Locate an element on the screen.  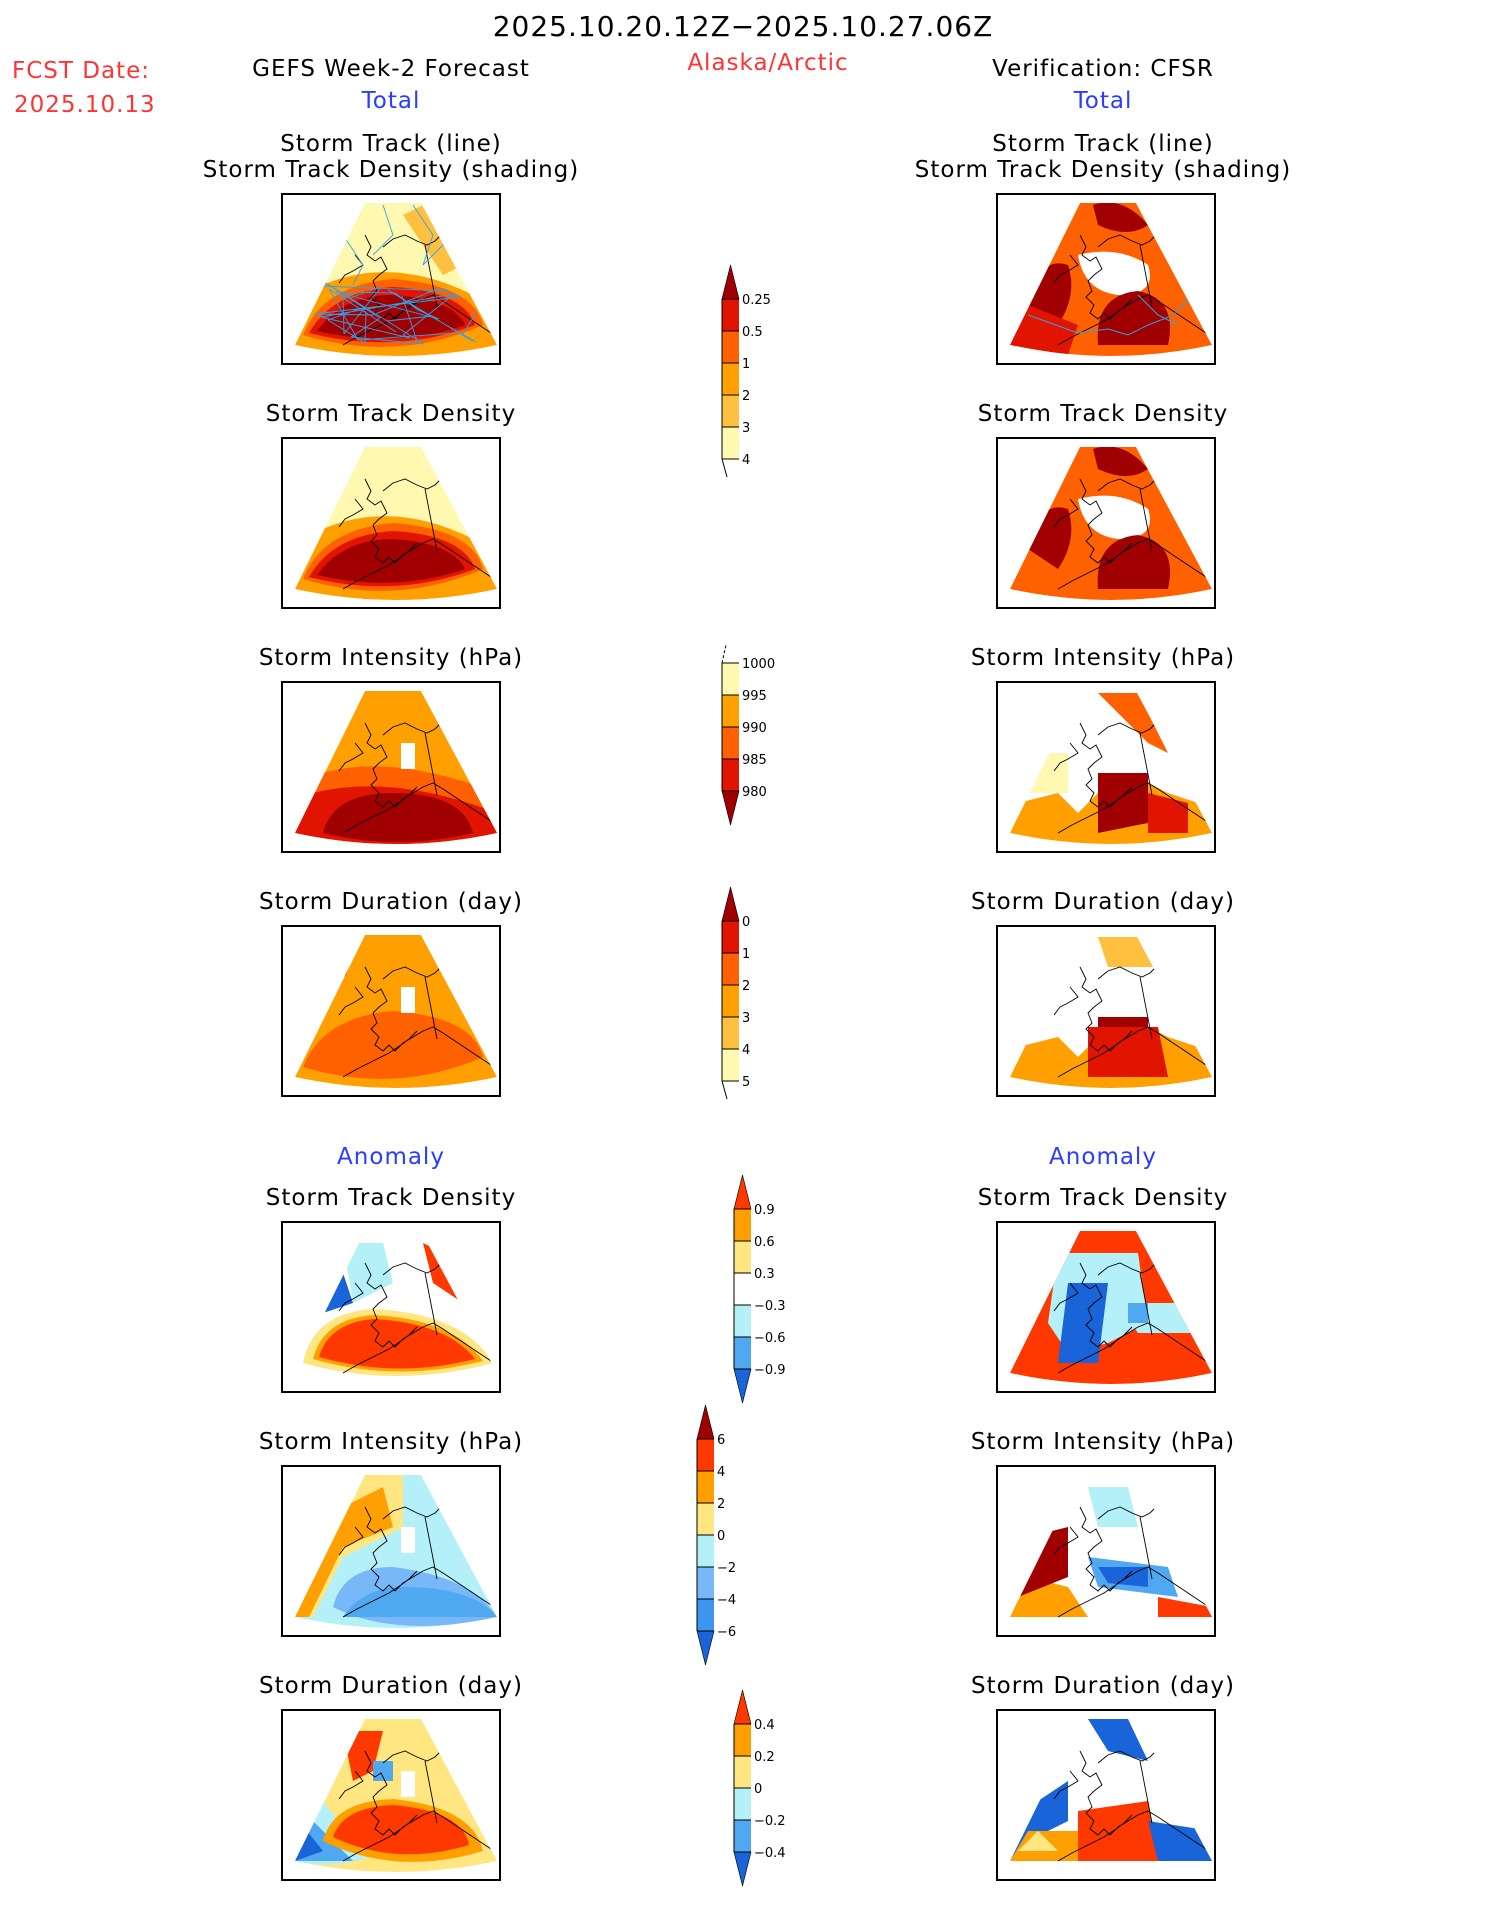
colorbar-duration-total: 0 1 2 3 4 5 is located at coordinates (761, 994).